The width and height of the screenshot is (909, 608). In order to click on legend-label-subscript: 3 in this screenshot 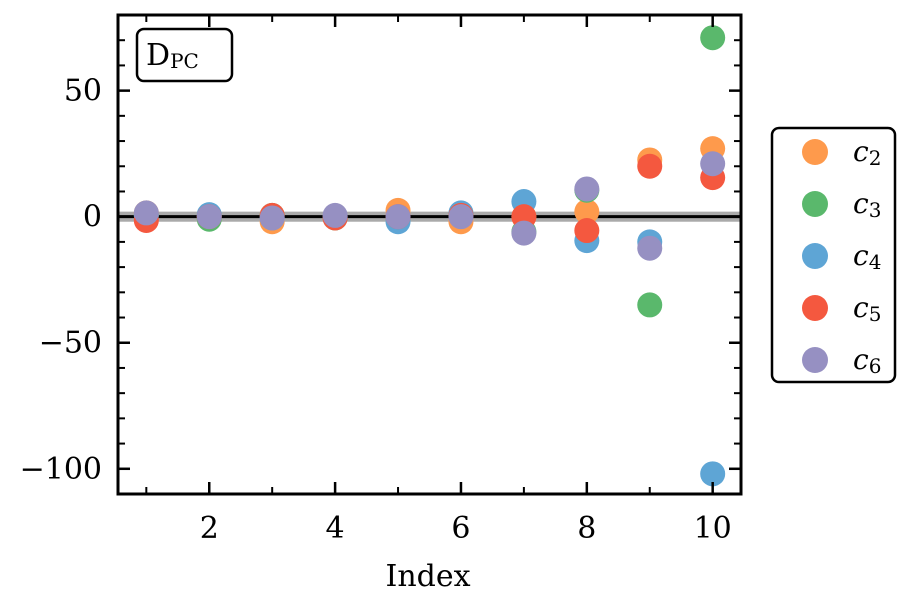, I will do `click(875, 210)`.